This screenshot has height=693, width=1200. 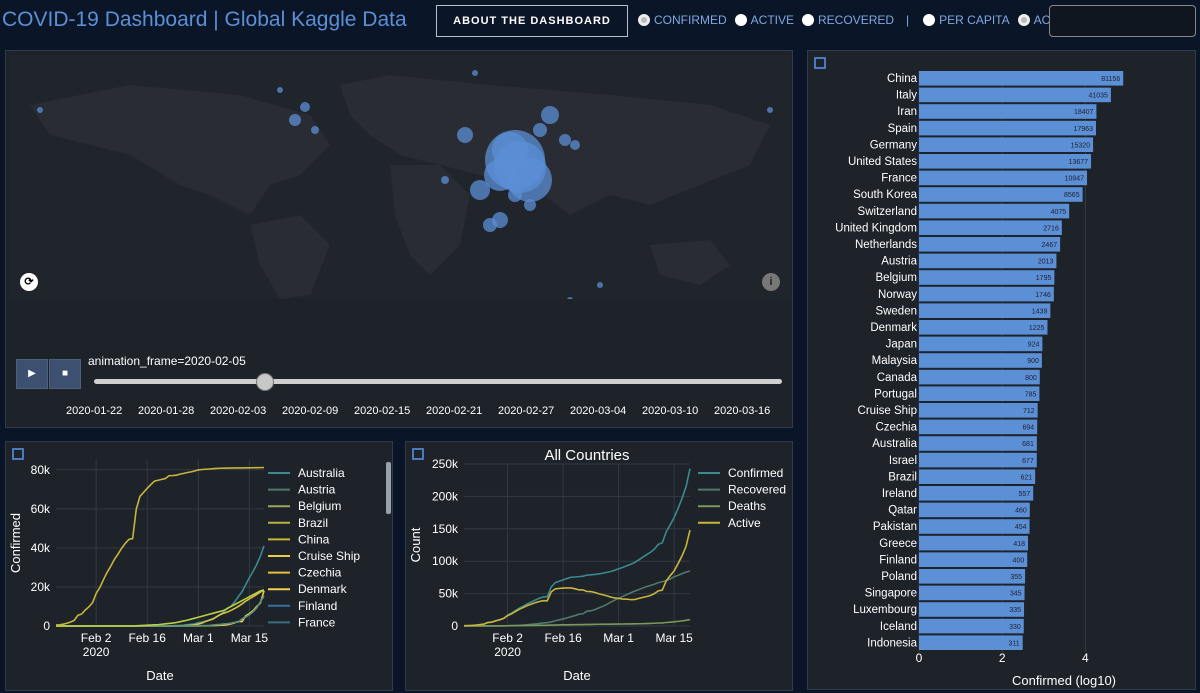 What do you see at coordinates (532, 21) in the screenshot?
I see `about-dashboard-button: ABOUT THE DASHBOARD` at bounding box center [532, 21].